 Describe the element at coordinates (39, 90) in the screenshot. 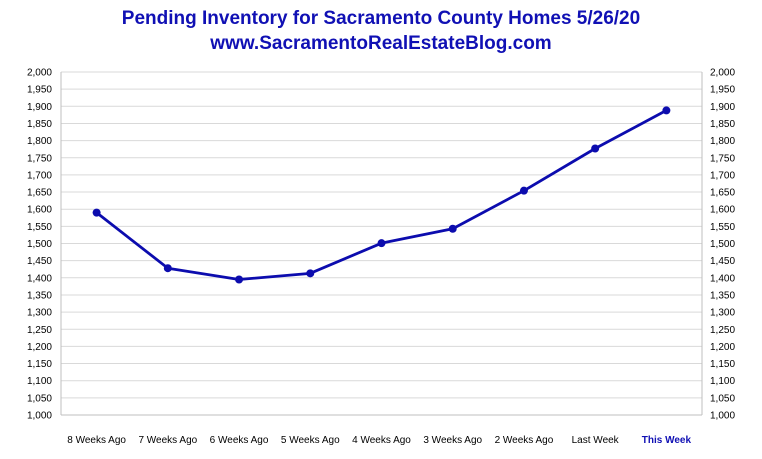

I see `y-tick-label-left: 1,950` at that location.